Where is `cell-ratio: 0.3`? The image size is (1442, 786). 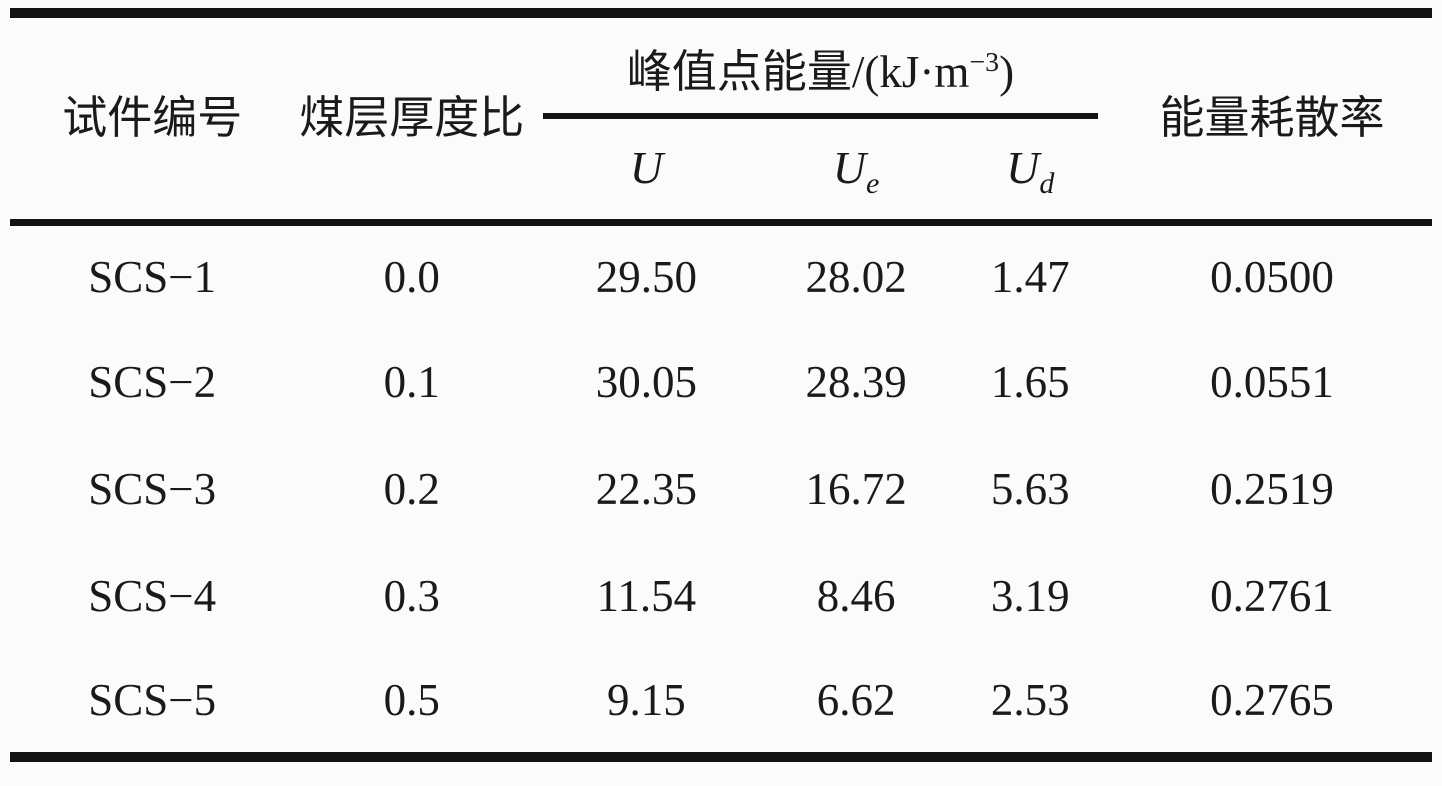 cell-ratio: 0.3 is located at coordinates (411, 595).